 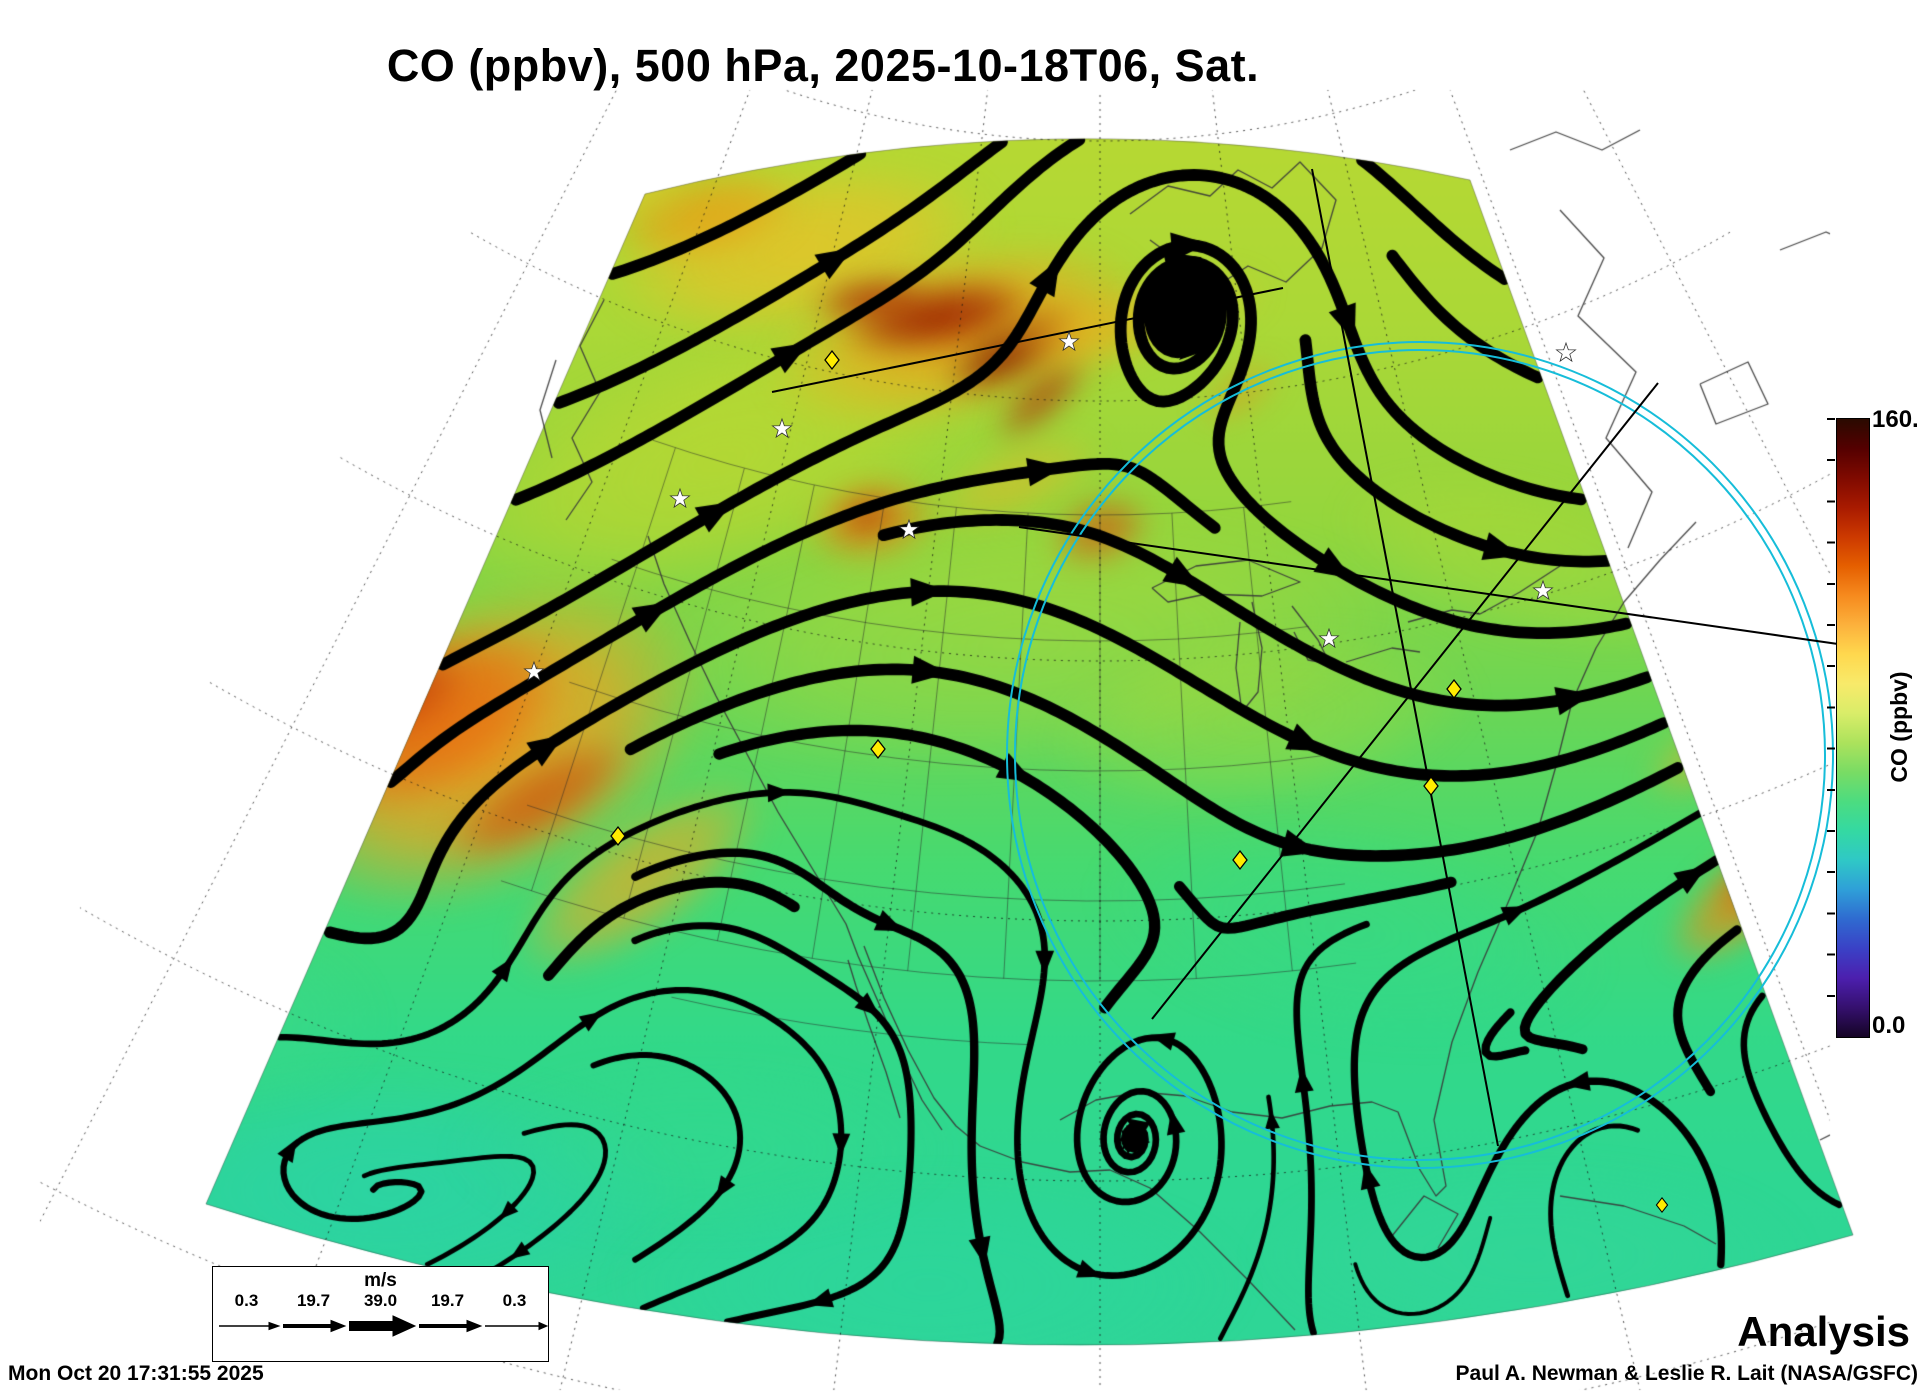 What do you see at coordinates (384, 1326) in the screenshot?
I see `wind-speed-arrows-icon` at bounding box center [384, 1326].